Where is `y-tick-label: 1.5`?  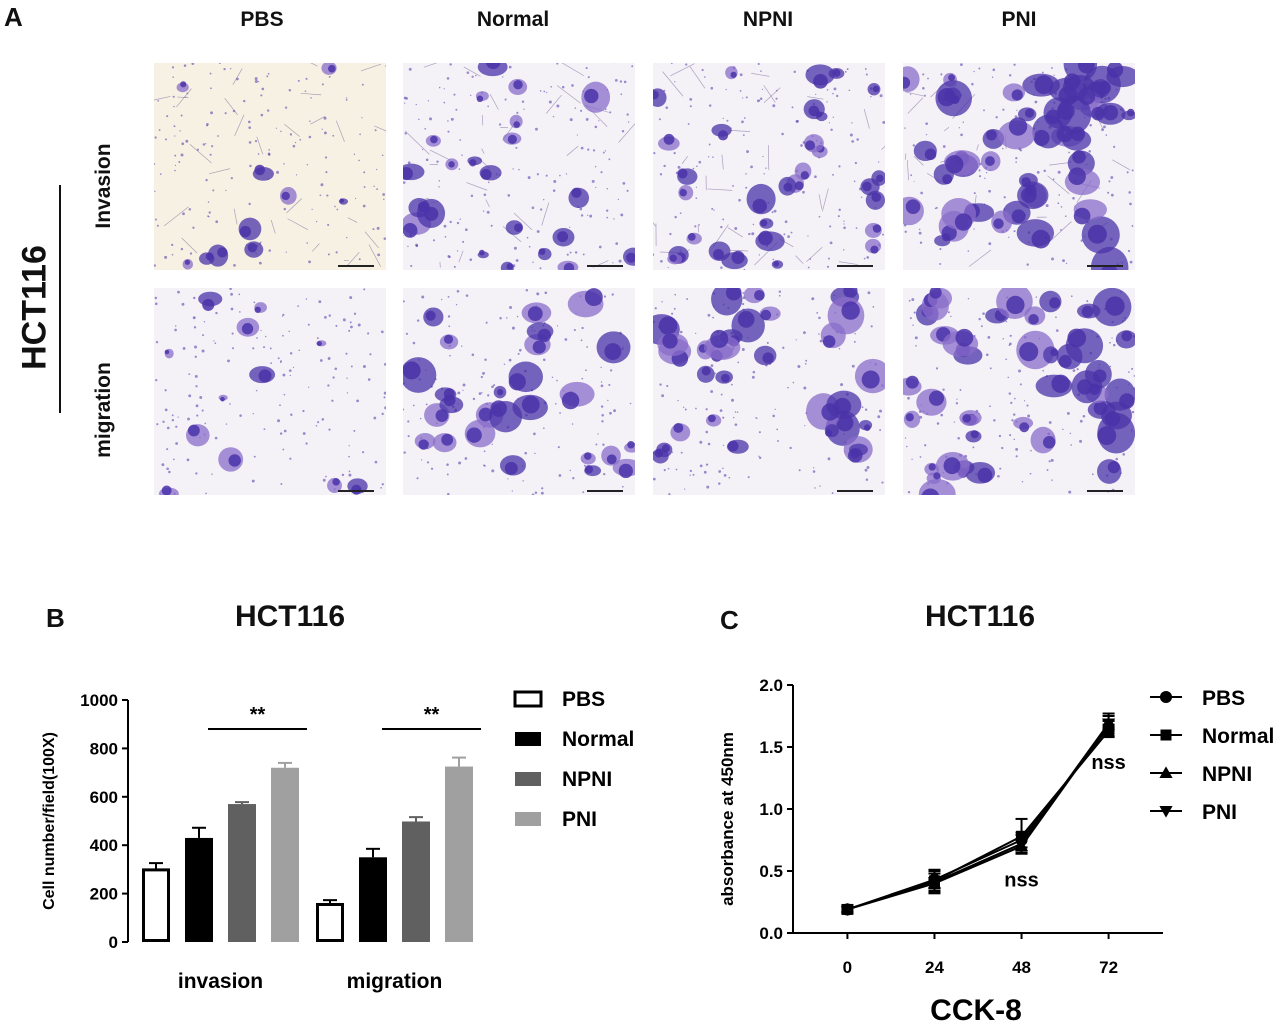 y-tick-label: 1.5 is located at coordinates (771, 747).